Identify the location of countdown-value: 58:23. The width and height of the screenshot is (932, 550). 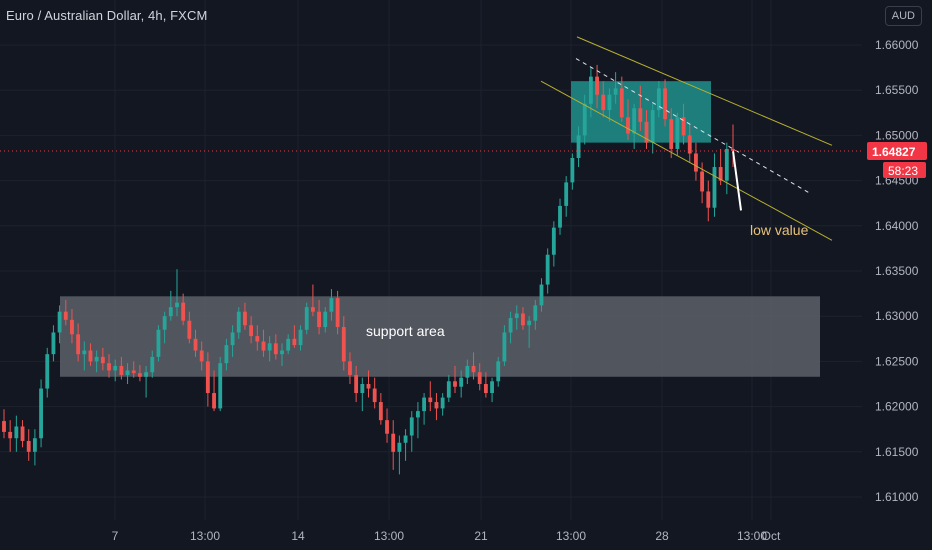
(903, 171).